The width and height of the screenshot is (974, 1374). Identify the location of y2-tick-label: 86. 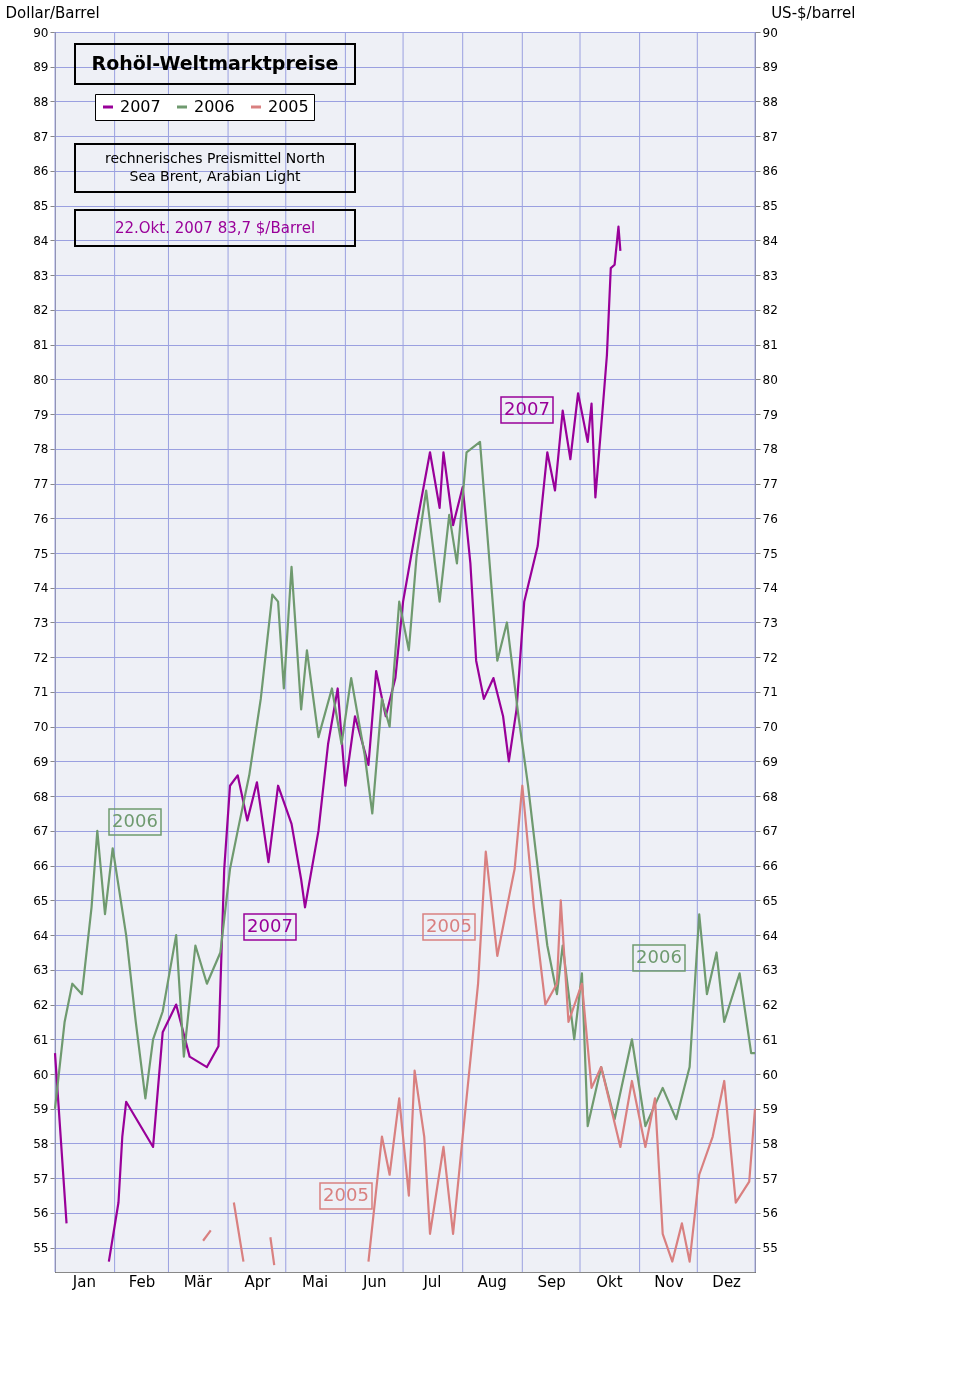
(770, 171).